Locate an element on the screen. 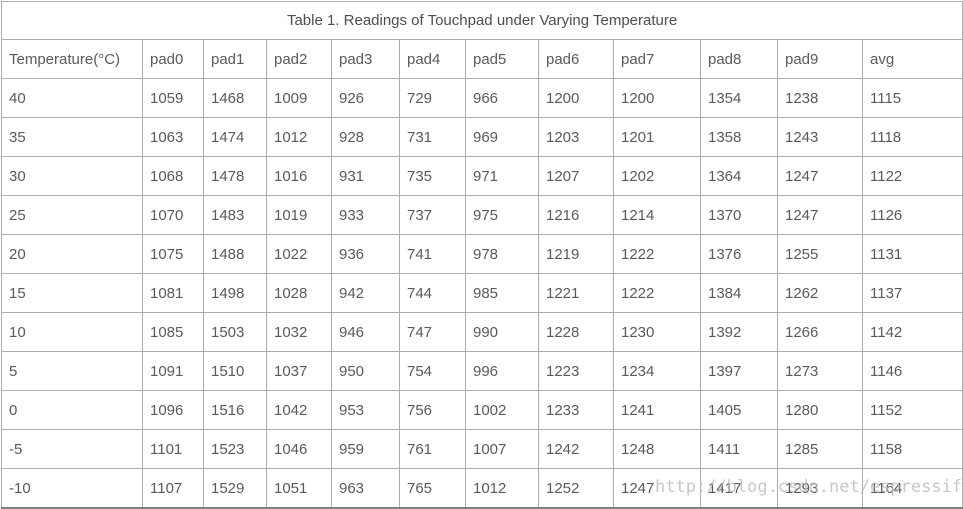 The width and height of the screenshot is (963, 509). reading-cell: 1498 is located at coordinates (235, 293).